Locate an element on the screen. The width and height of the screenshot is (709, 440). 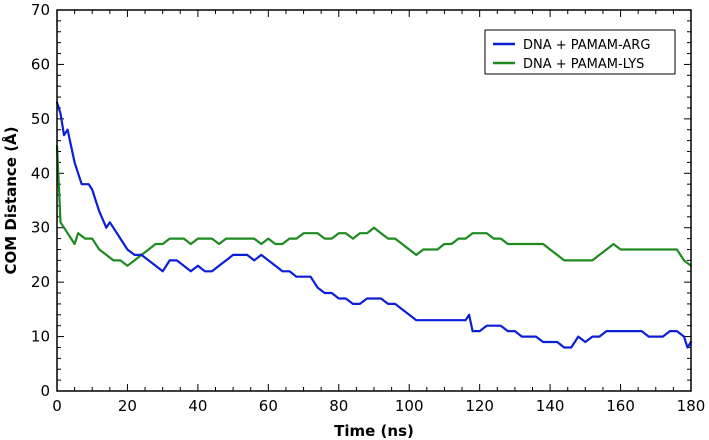
x-tick-label: 160 is located at coordinates (620, 406).